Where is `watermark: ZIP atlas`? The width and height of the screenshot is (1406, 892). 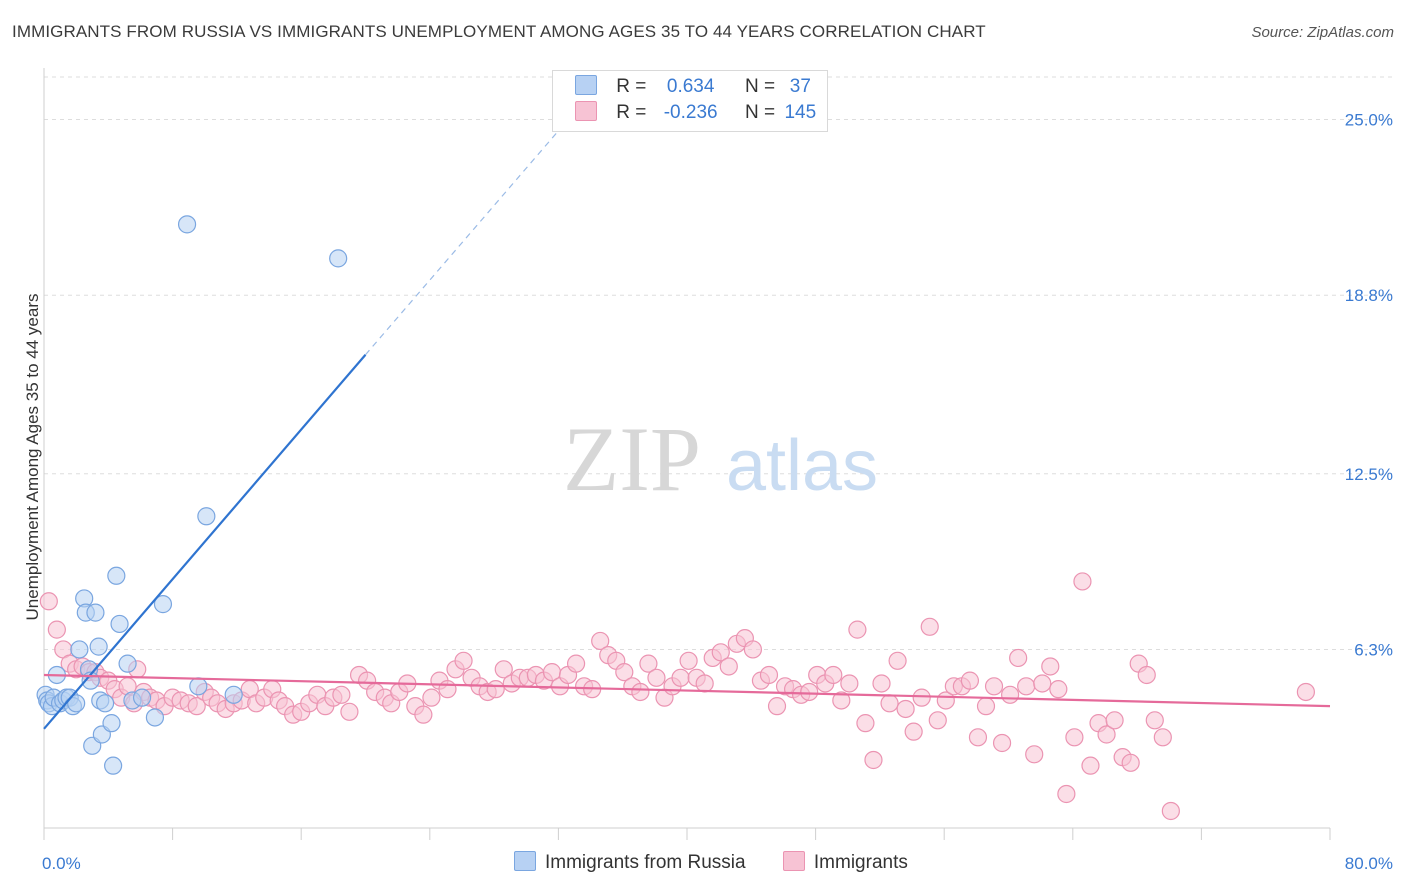 watermark: ZIP atlas is located at coordinates (720, 459).